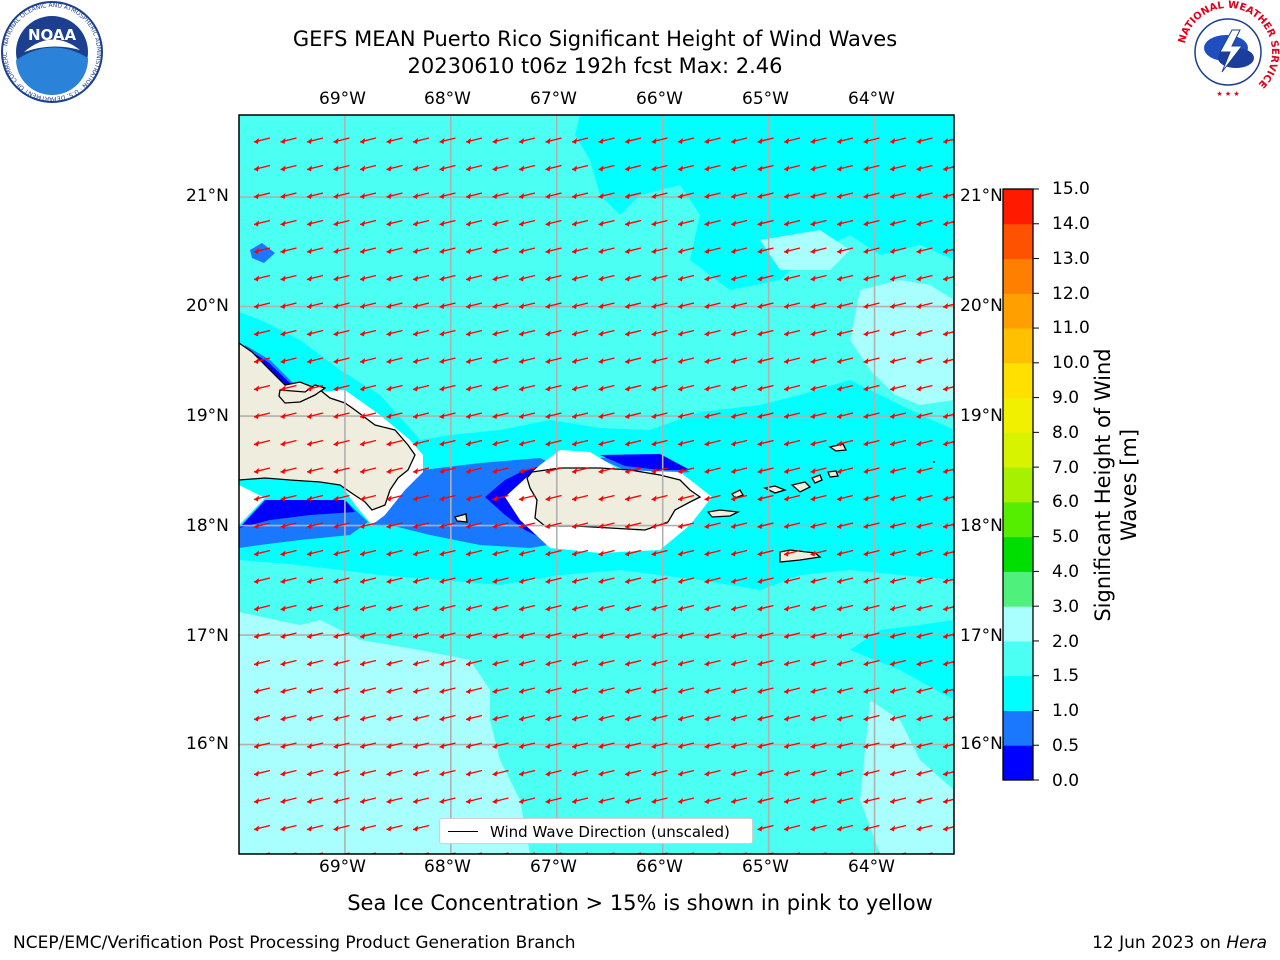 The height and width of the screenshot is (960, 1280). What do you see at coordinates (1066, 711) in the screenshot?
I see `colorbar-tick: 1.0` at bounding box center [1066, 711].